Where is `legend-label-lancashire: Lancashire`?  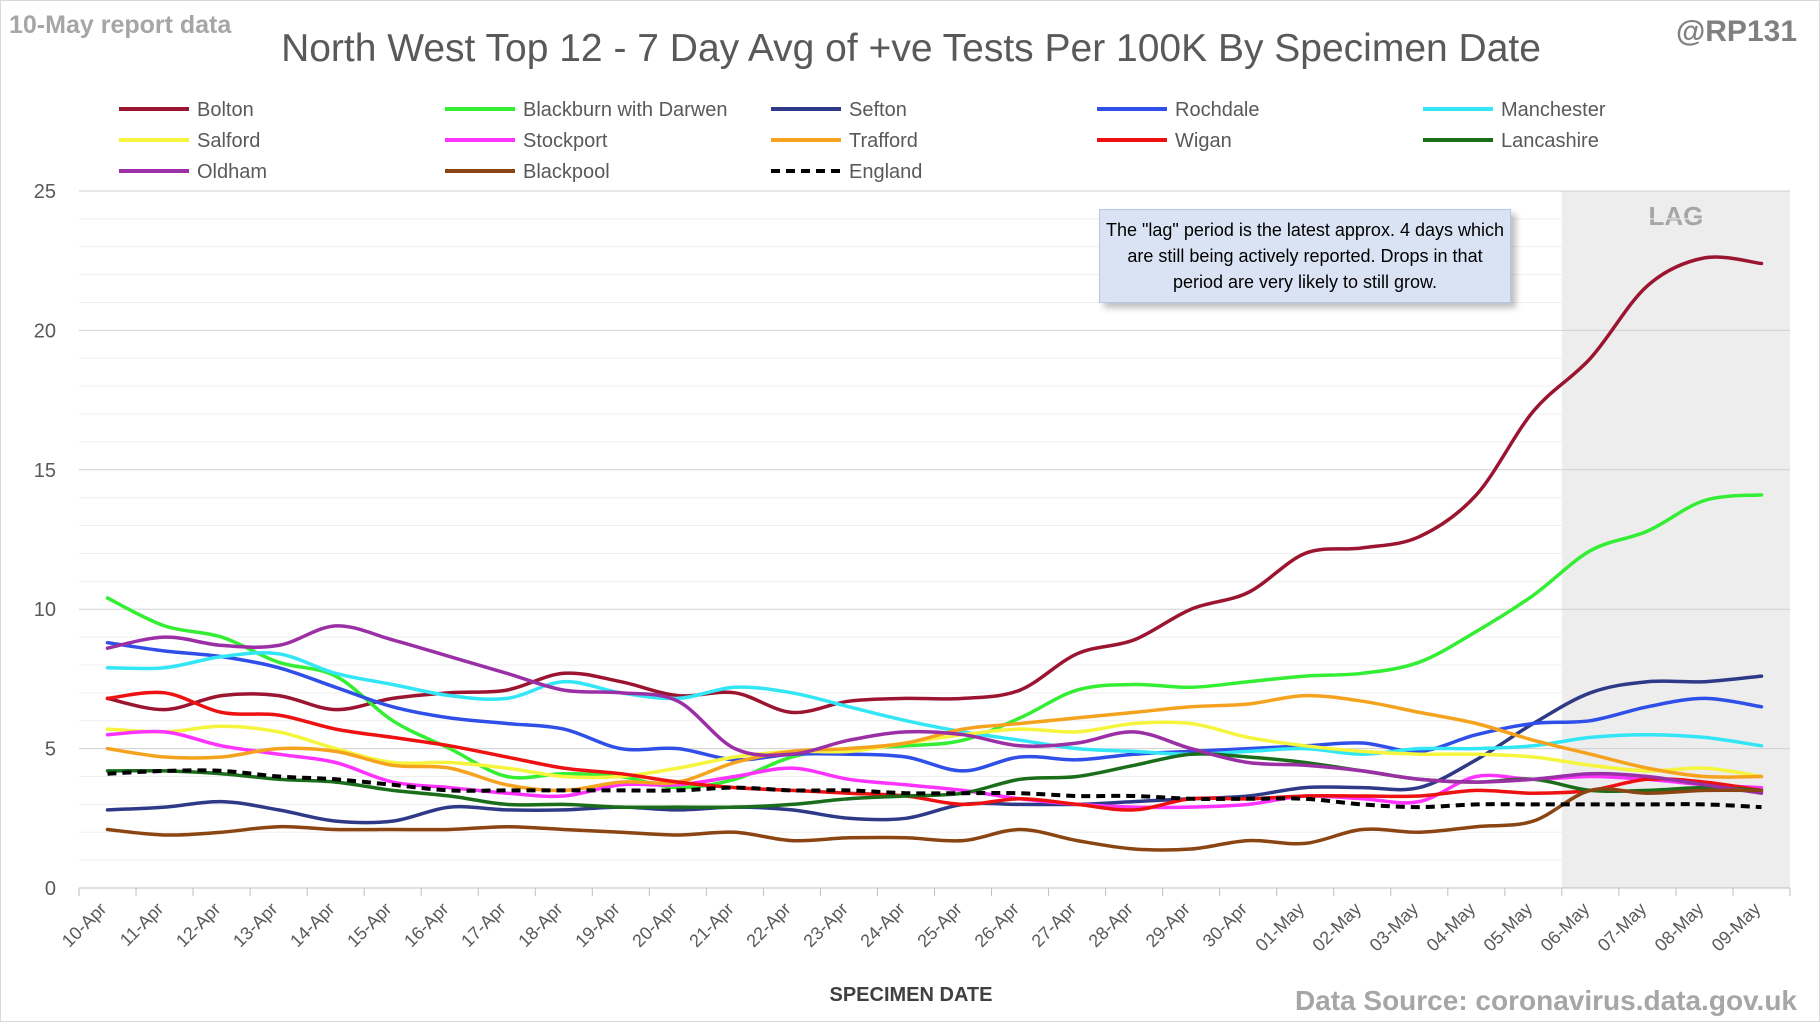 legend-label-lancashire: Lancashire is located at coordinates (1550, 141).